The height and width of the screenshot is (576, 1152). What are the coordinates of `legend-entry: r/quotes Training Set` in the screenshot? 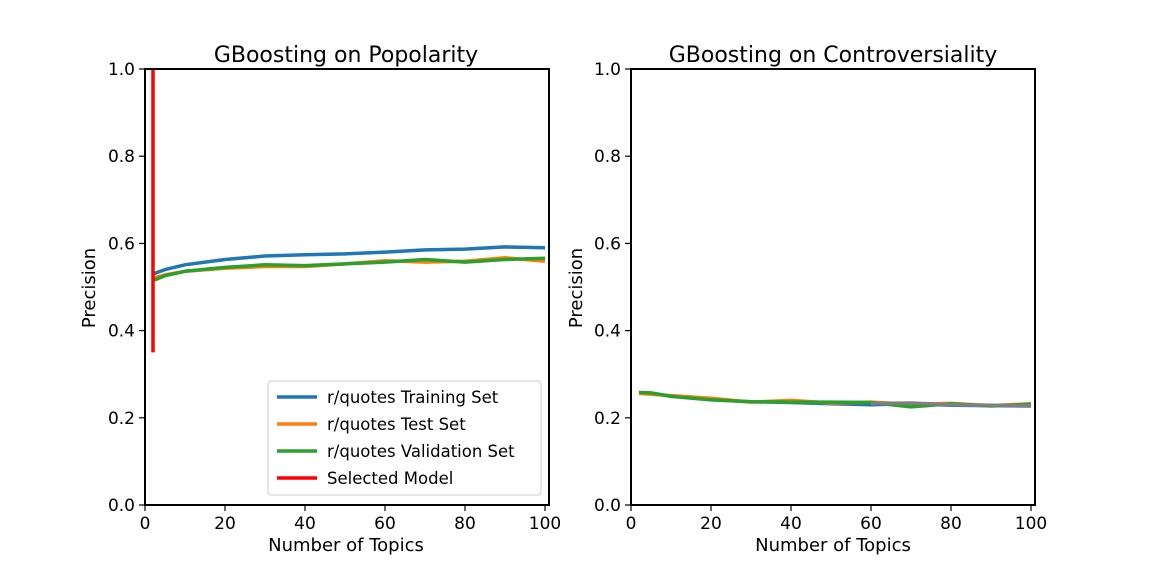 It's located at (388, 397).